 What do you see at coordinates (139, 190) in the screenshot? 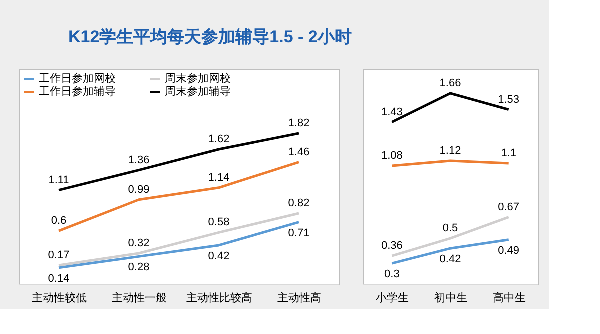
I see `data-label: 0.99` at bounding box center [139, 190].